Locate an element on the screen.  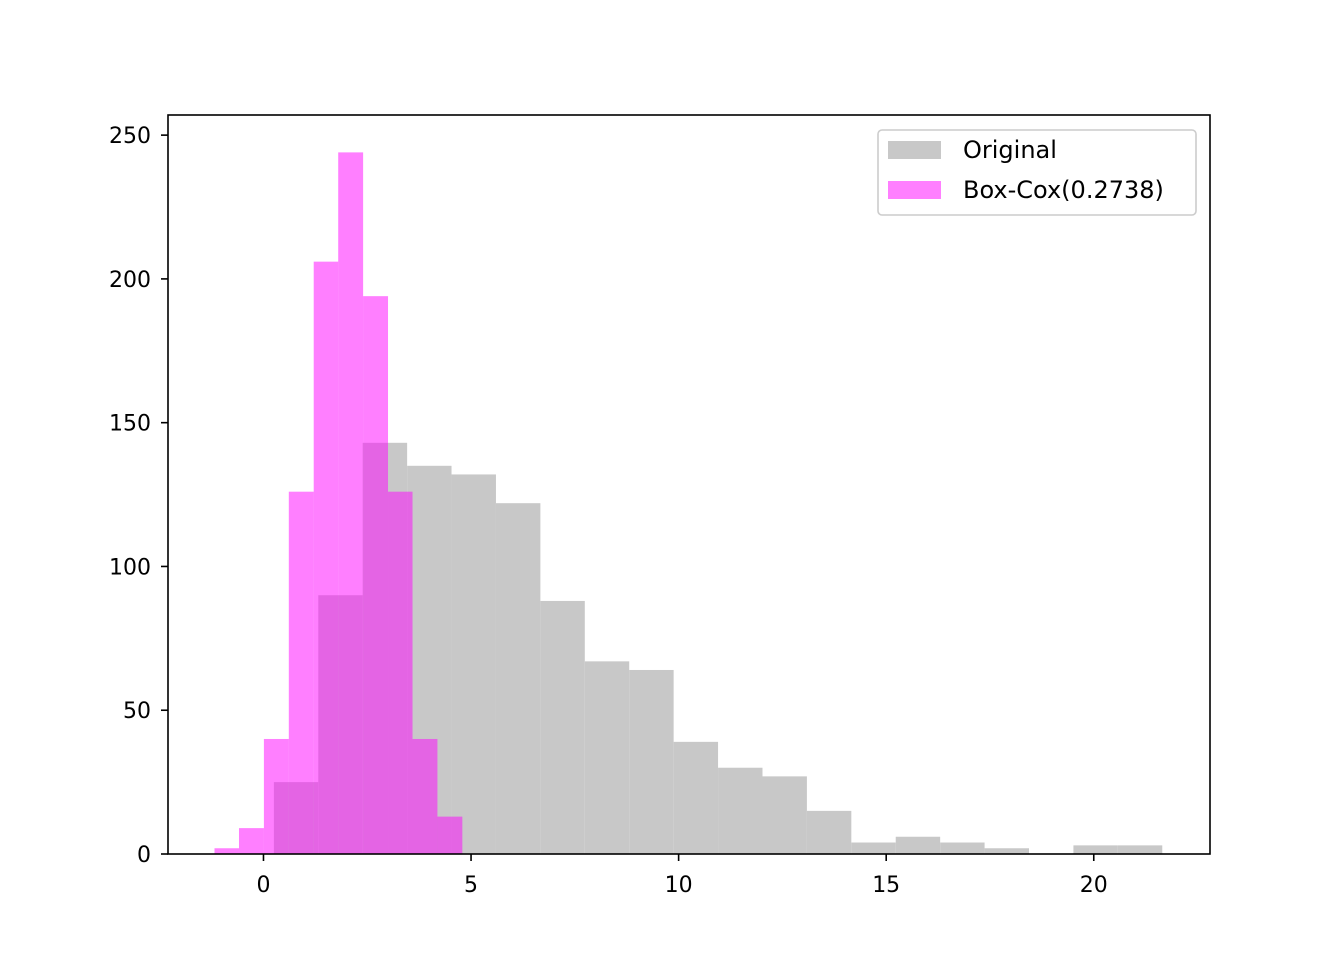
x-axis: 0 5 10 15 20 is located at coordinates (682, 876).